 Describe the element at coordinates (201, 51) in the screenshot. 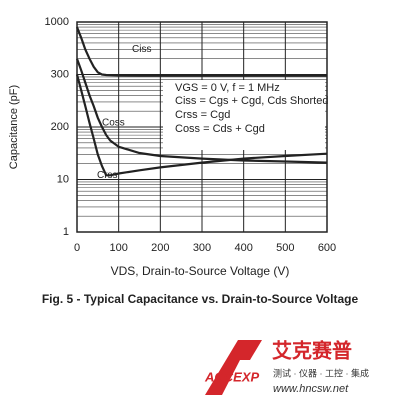

I see `series-line` at that location.